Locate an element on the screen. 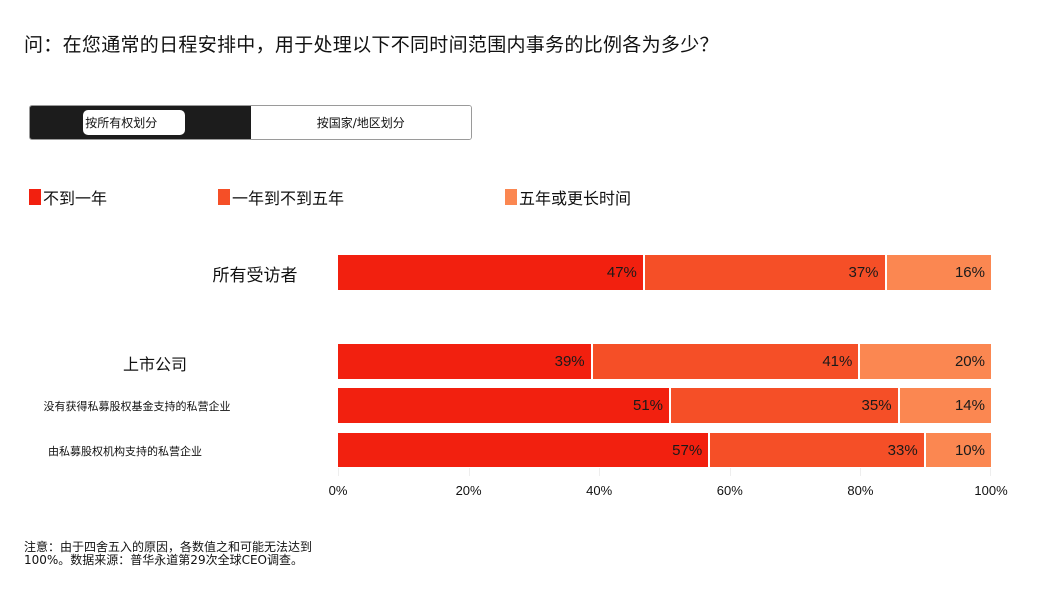 This screenshot has height=598, width=1056. legend-item-1-to-5yr: 一年到不到五年 is located at coordinates (281, 197).